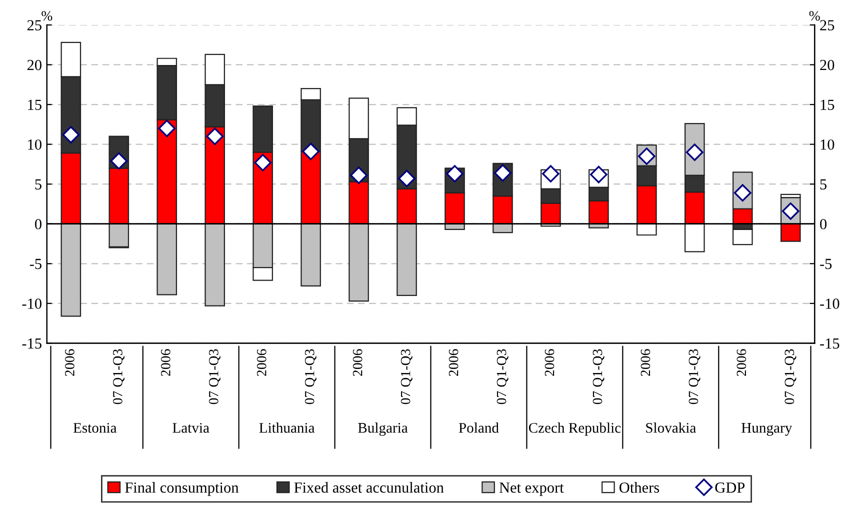  I want to click on y-tick-label: 10, so click(35, 144).